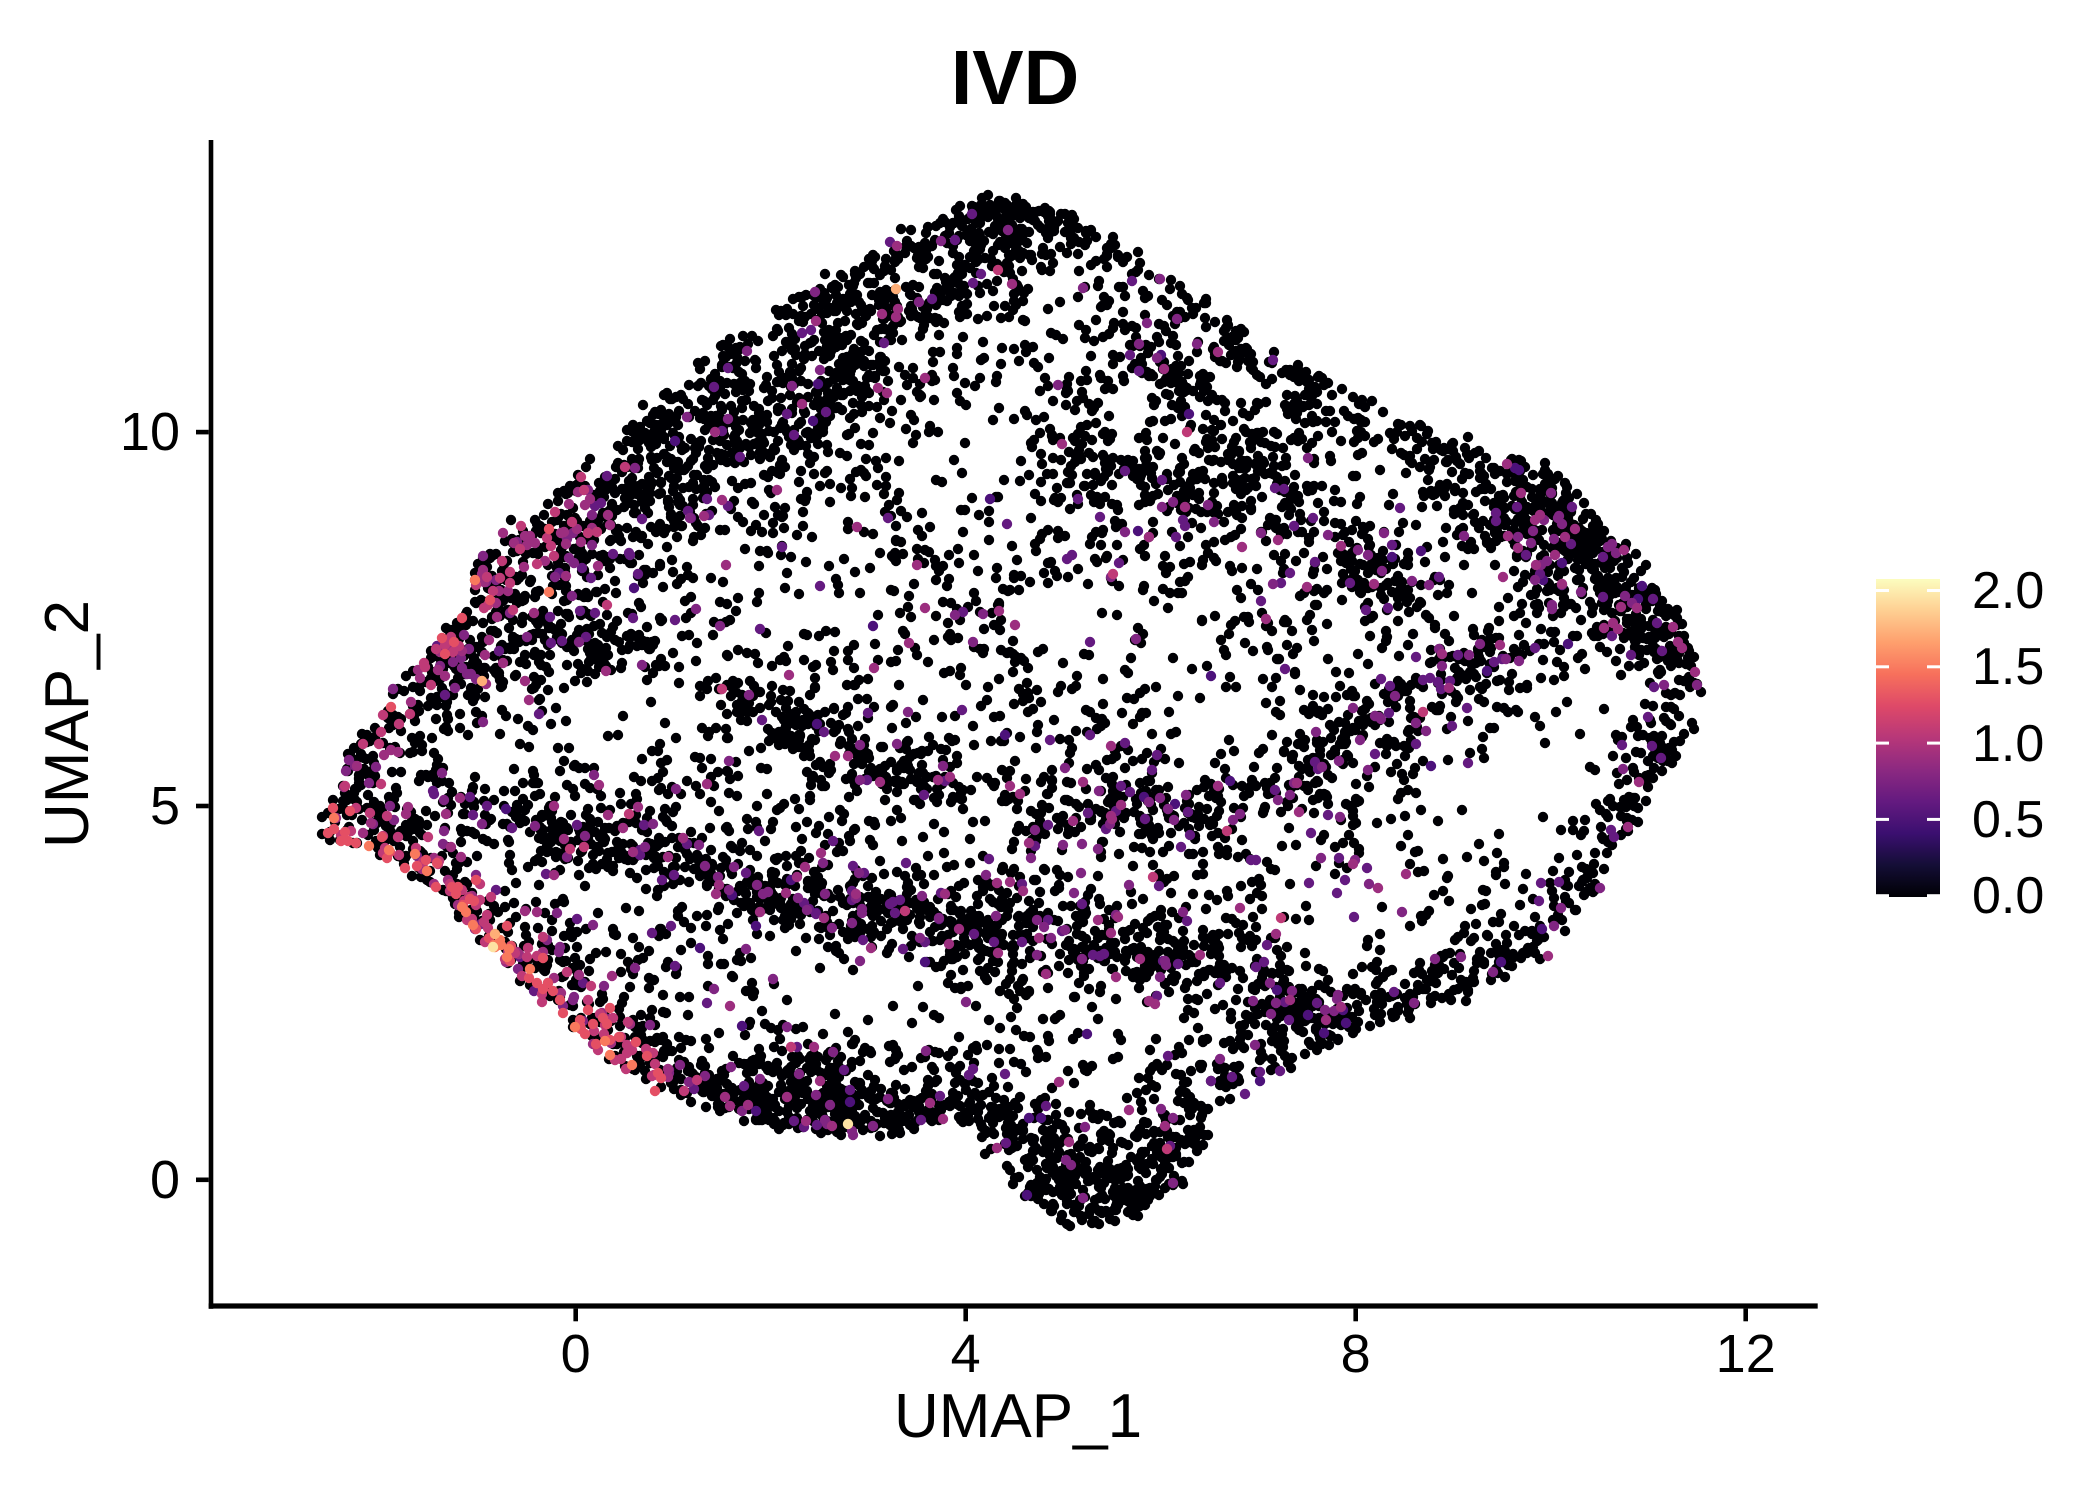  Describe the element at coordinates (2008, 591) in the screenshot. I see `svg-text: 2.0` at that location.